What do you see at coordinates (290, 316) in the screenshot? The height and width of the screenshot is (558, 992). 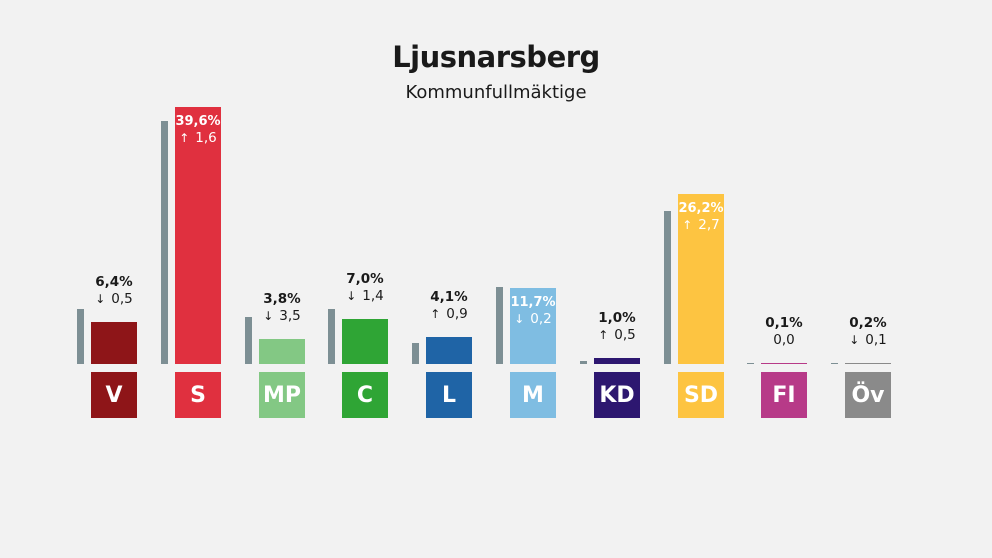 I see `change-value: 3,5` at bounding box center [290, 316].